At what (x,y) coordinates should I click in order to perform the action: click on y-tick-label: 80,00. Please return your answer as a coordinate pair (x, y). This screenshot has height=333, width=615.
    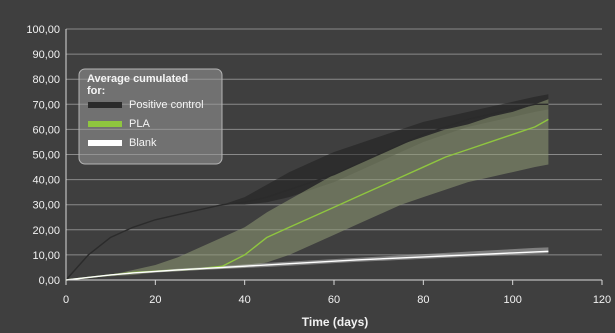
    Looking at the image, I should click on (46, 80).